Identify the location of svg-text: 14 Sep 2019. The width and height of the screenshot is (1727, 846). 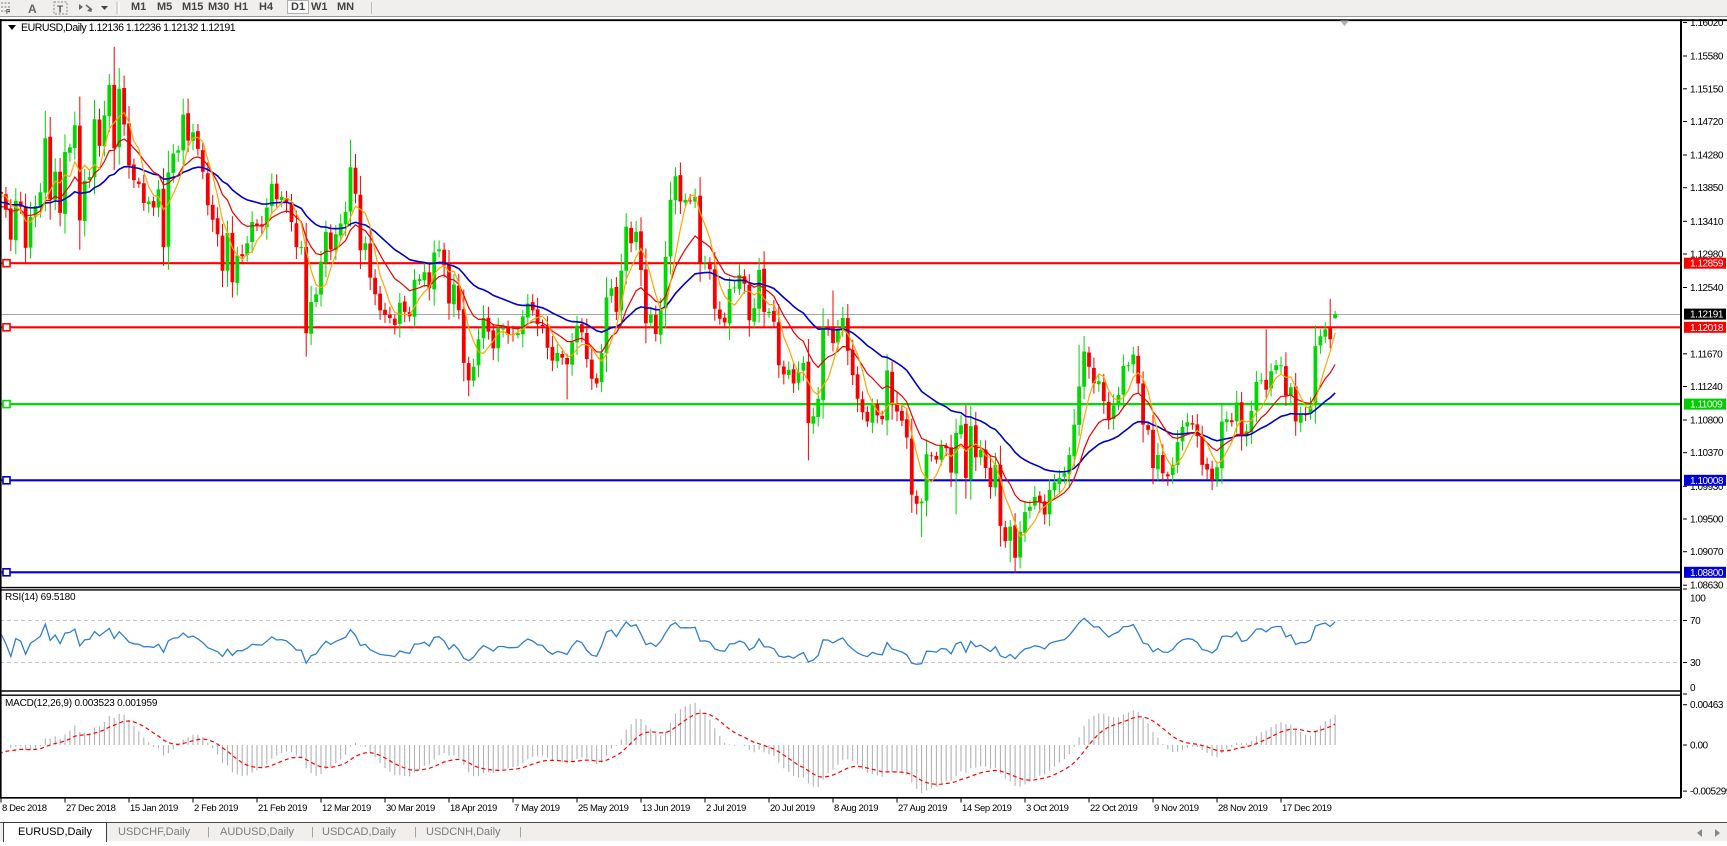
(987, 808).